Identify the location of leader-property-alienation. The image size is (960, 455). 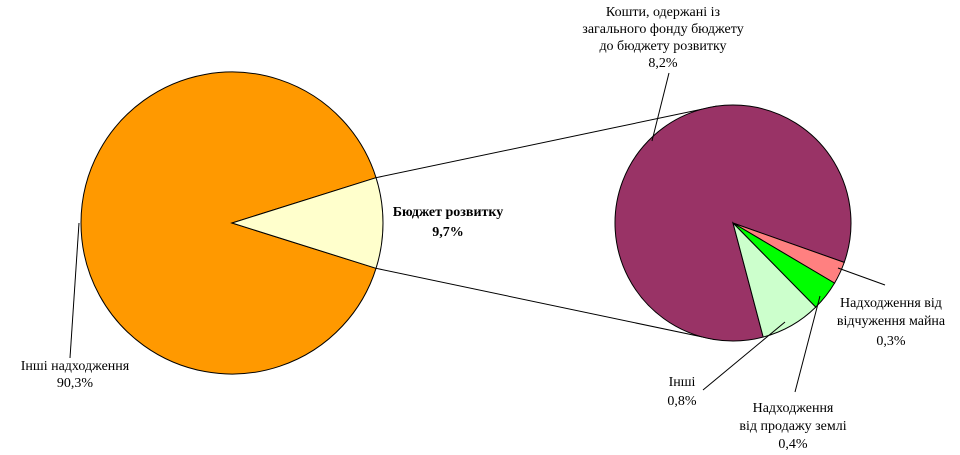
(861, 276).